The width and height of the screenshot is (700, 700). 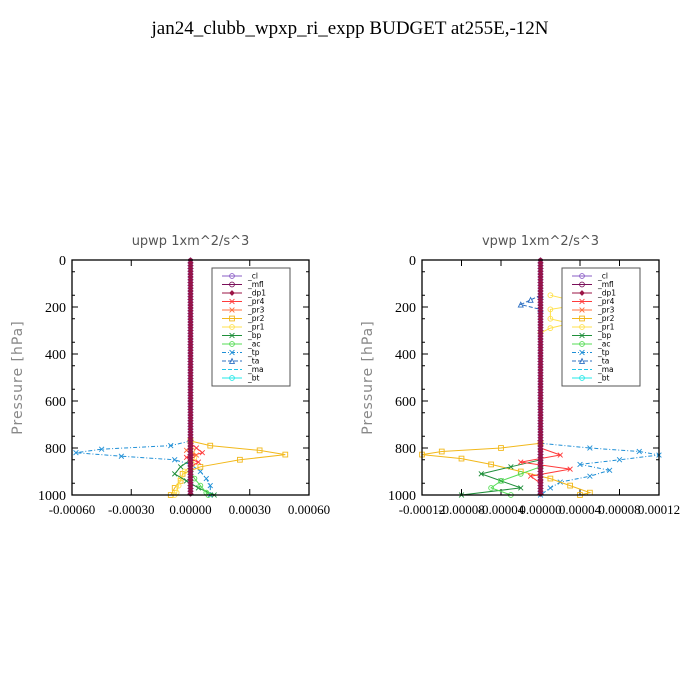 What do you see at coordinates (254, 335) in the screenshot?
I see `legend-label: _bp` at bounding box center [254, 335].